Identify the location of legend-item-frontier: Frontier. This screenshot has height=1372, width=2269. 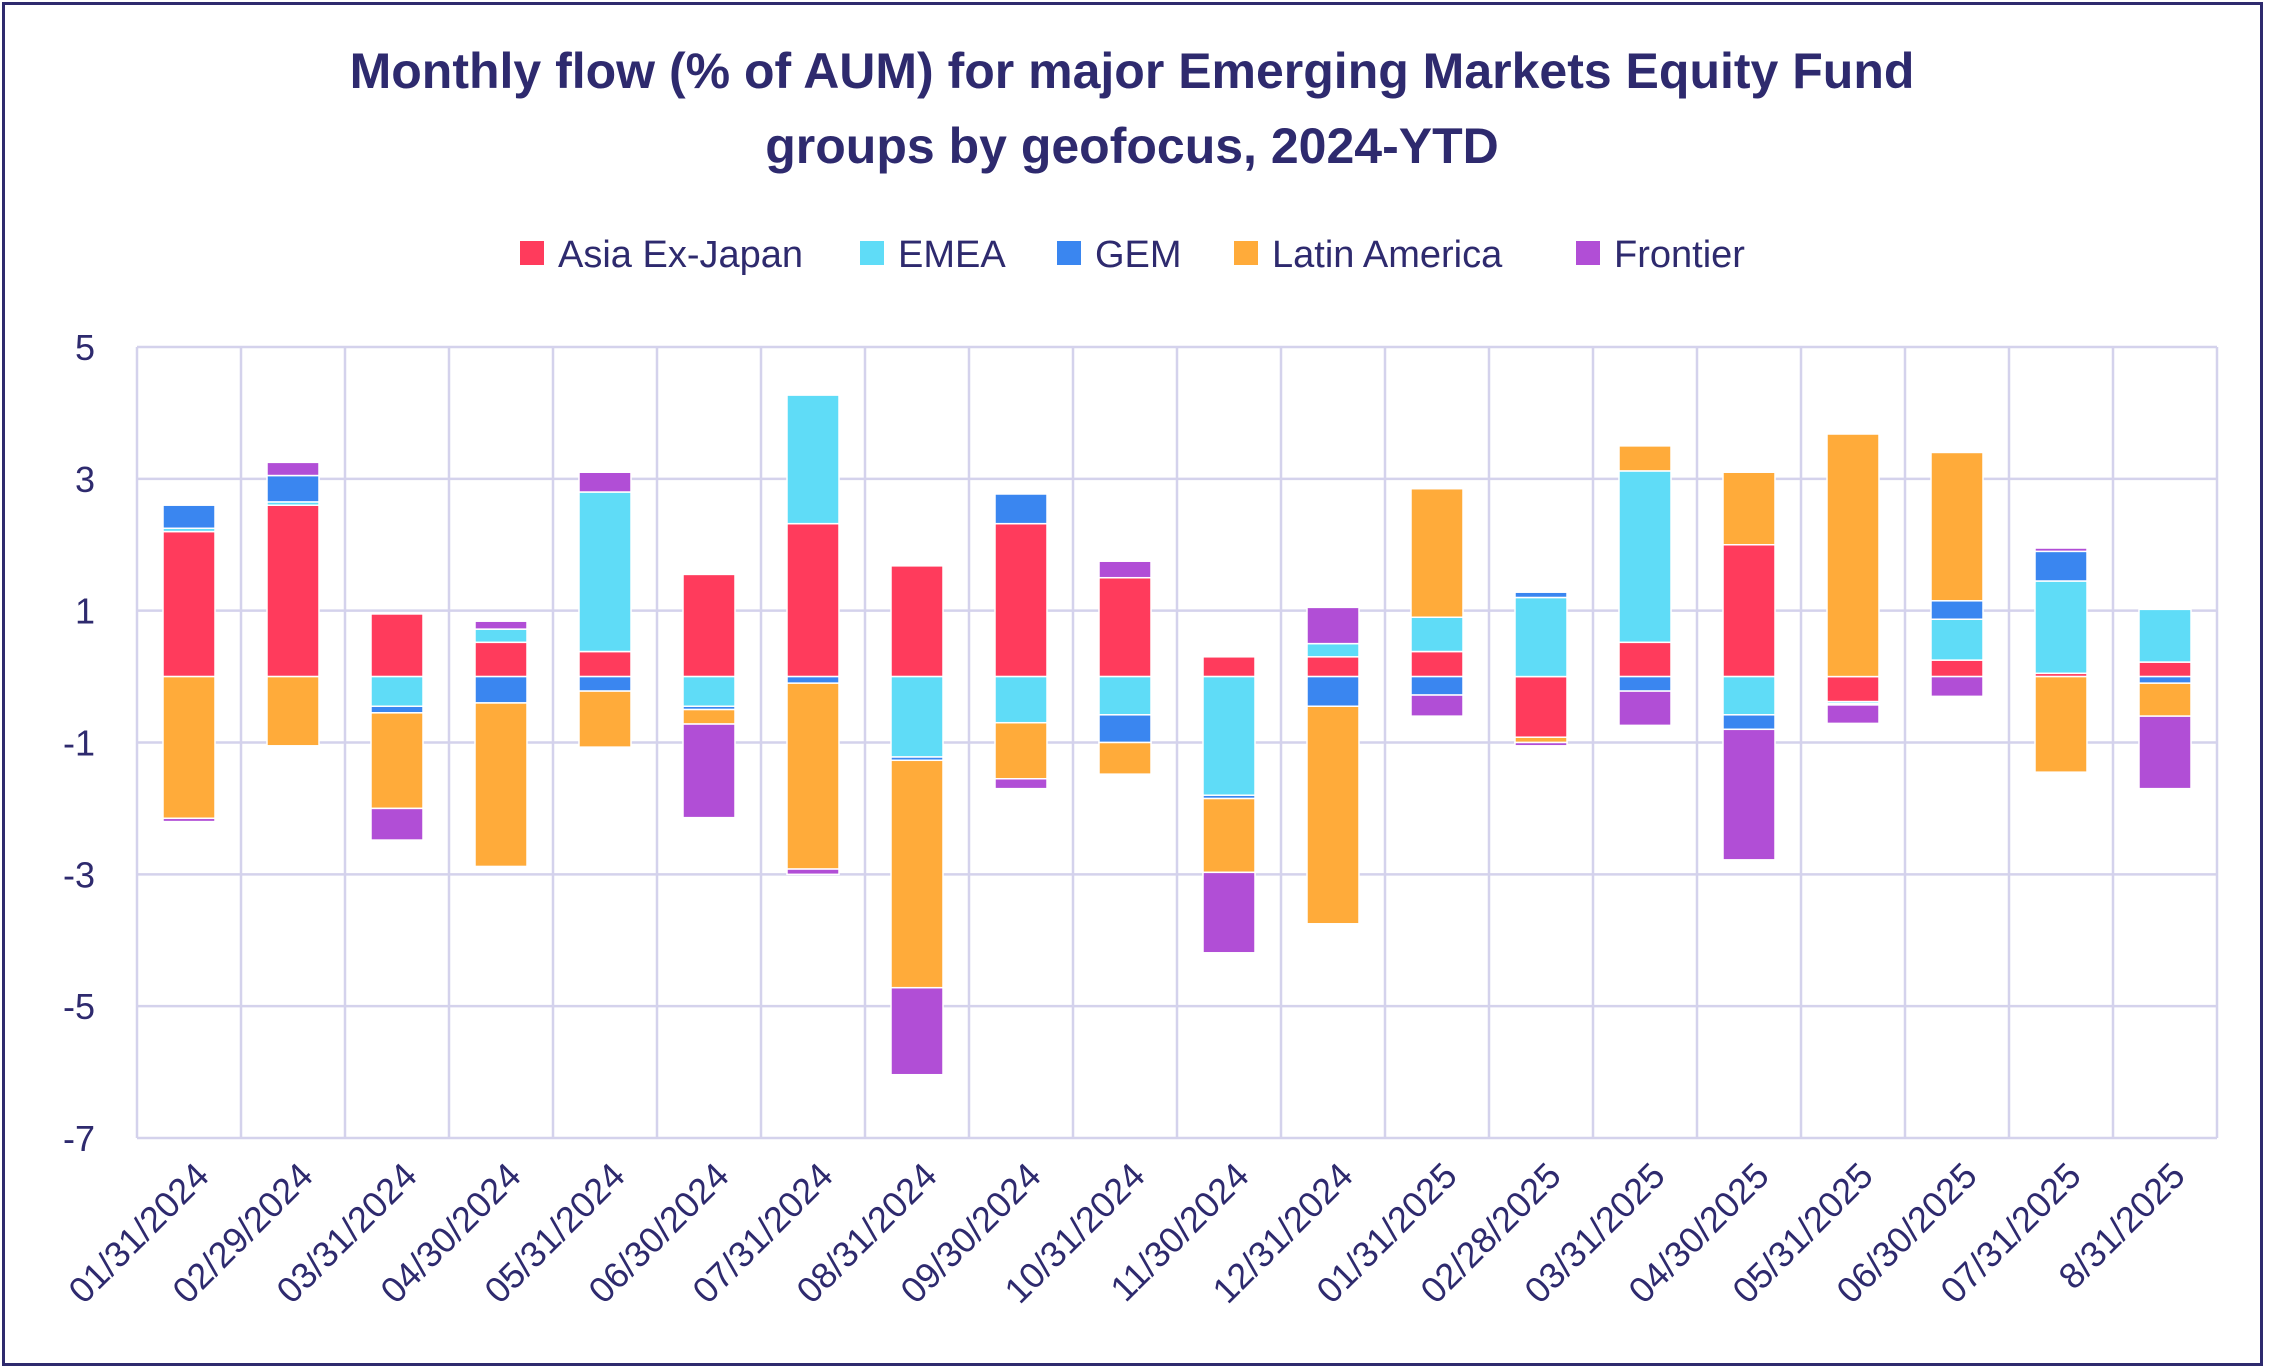
(1660, 255).